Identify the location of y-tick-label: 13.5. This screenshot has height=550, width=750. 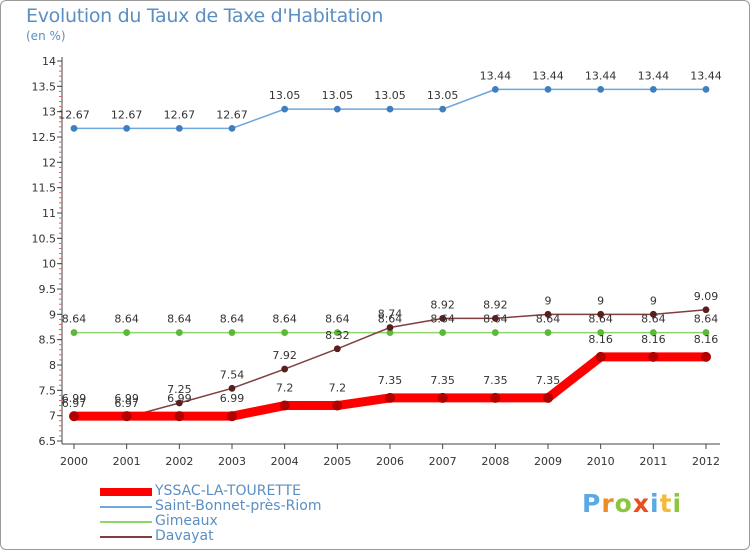
(44, 86).